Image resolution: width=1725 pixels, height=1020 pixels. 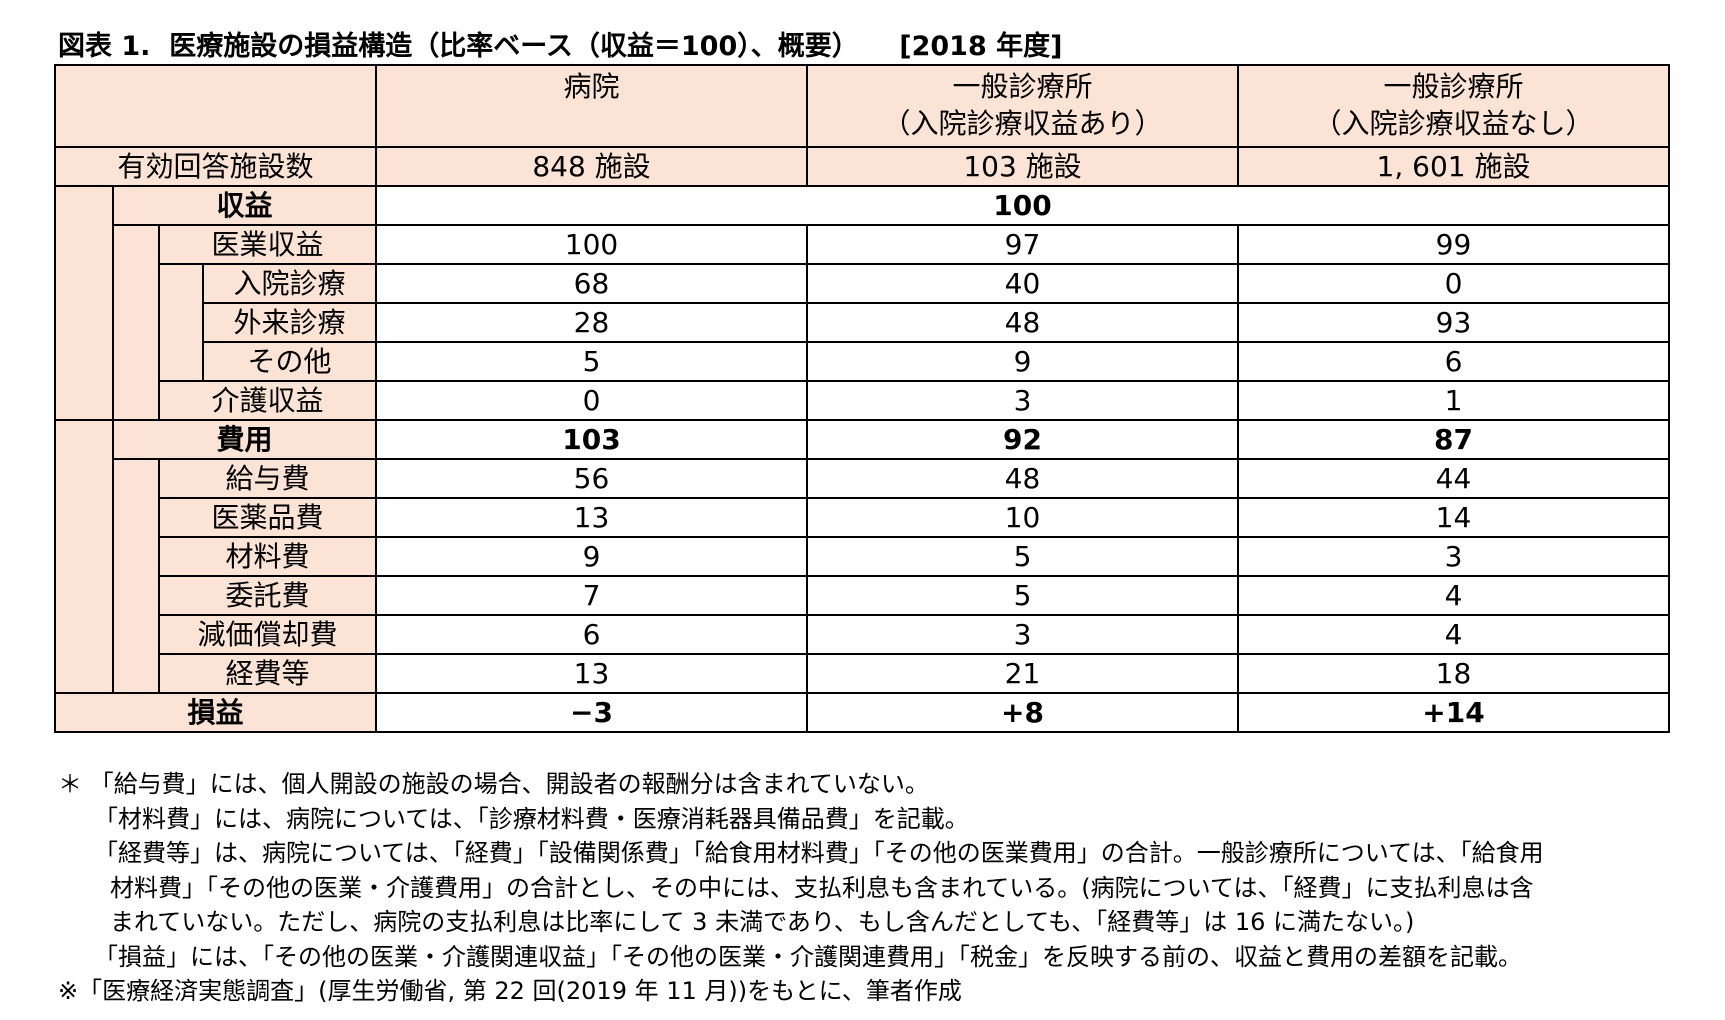 I want to click on header-corner-cell, so click(x=215, y=106).